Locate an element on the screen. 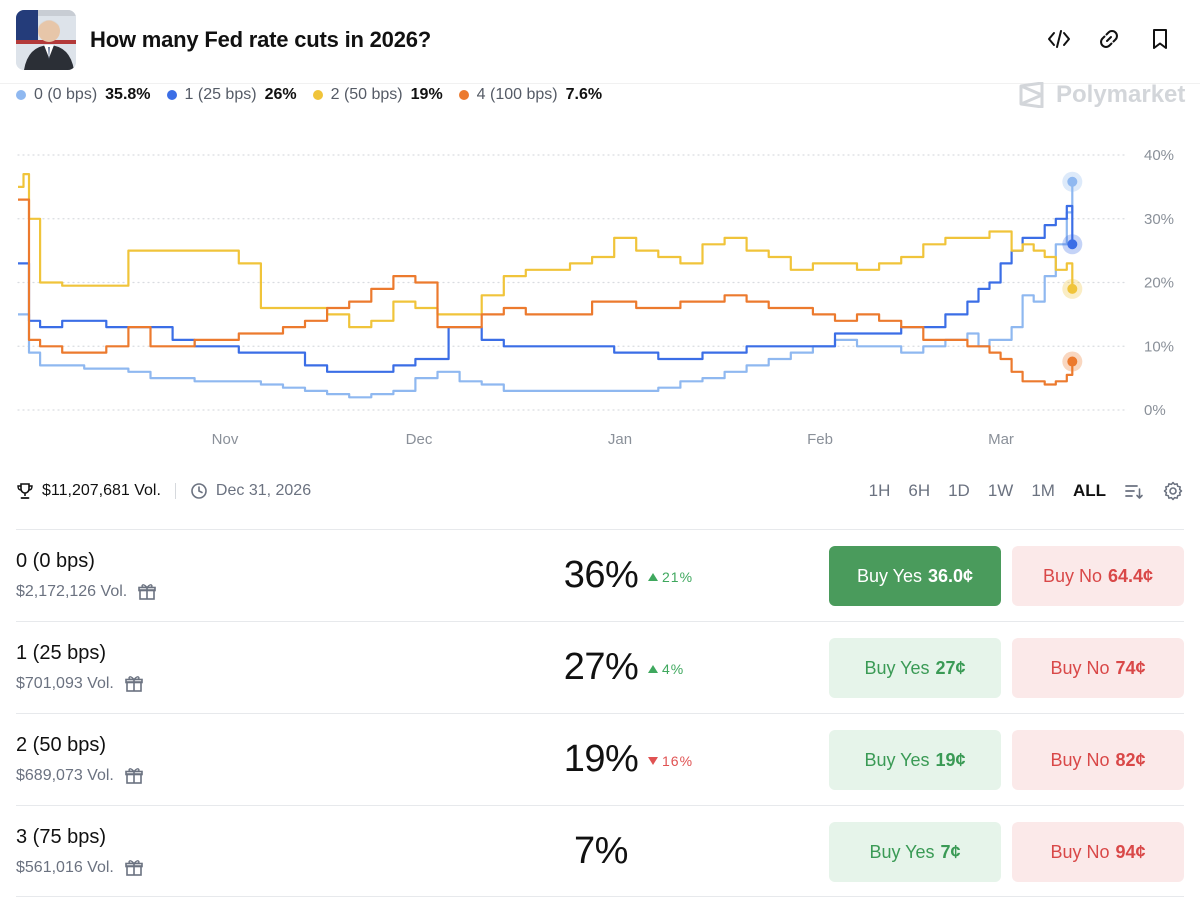 This screenshot has width=1200, height=900. range-all: ALL is located at coordinates (1089, 490).